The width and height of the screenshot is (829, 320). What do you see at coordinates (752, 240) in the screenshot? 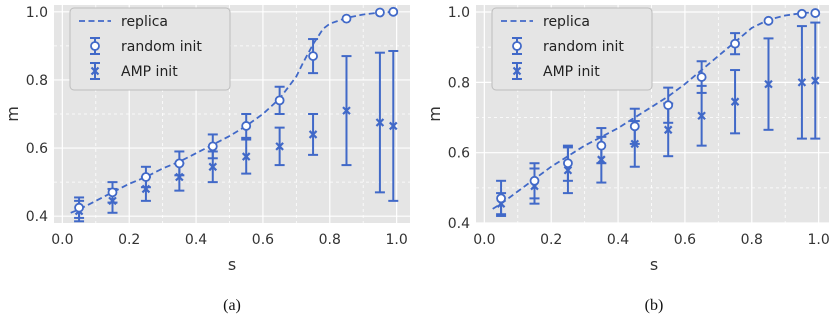
I see `chart-b-xtick-label-4: 0.8` at bounding box center [752, 240].